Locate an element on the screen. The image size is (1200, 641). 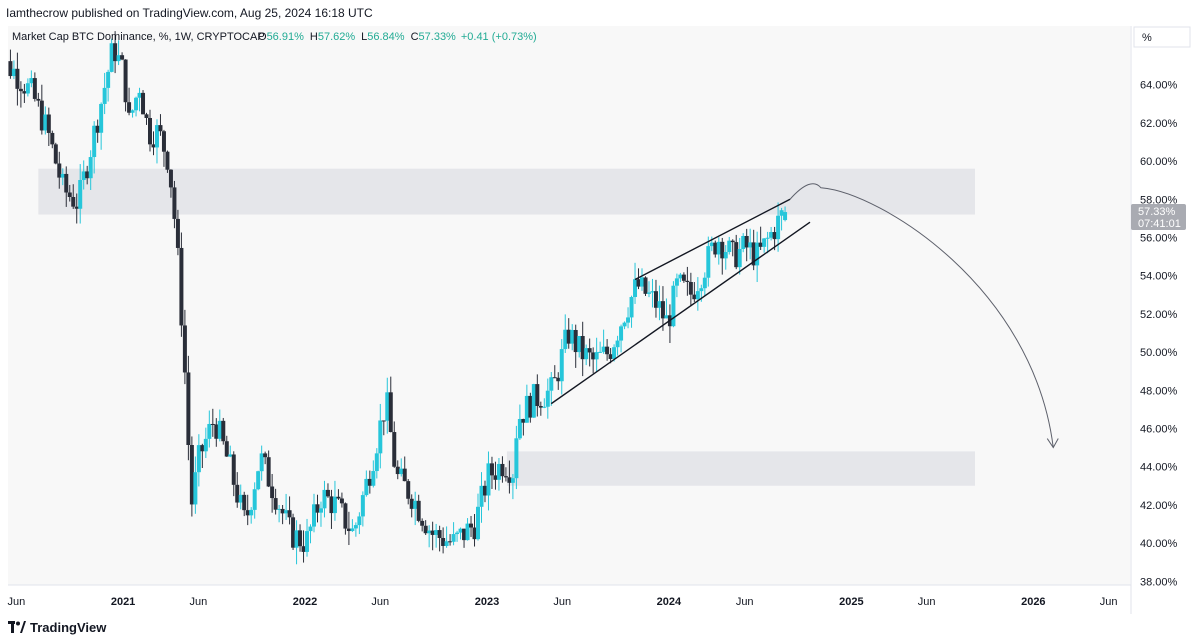
scale-mode-button is located at coordinates (1162, 37).